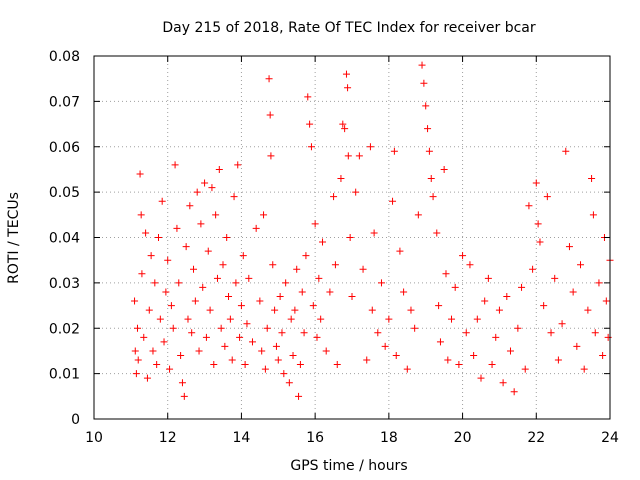  I want to click on y-tick-labels: 0 0.01 0.02 0.03 0.04 0.05 0.06 0.07 0.08, so click(64, 238).